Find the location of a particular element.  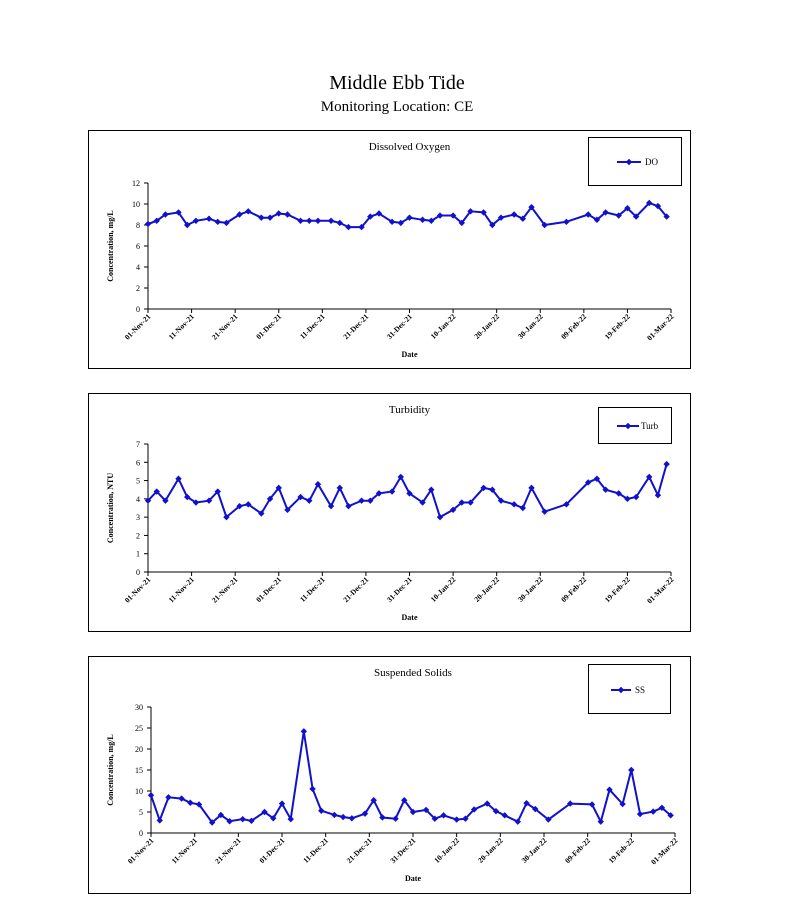

x-tick-label: 31-Dec-21 is located at coordinates (399, 326).